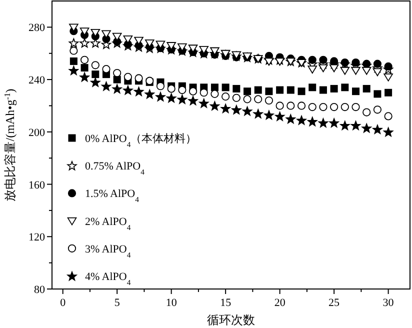 The width and height of the screenshot is (412, 328). I want to click on y-tick-label: 280, so click(37, 28).